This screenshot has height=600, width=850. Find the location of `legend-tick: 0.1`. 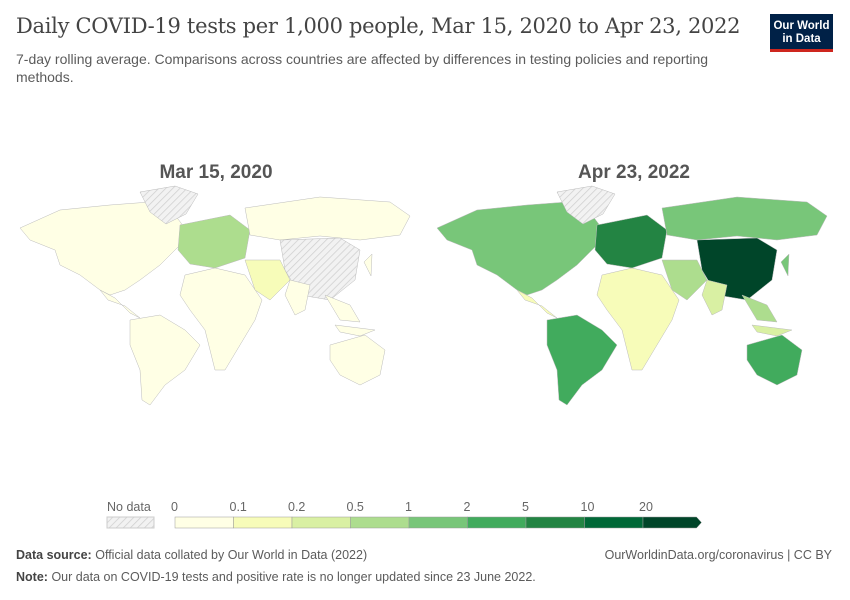

legend-tick: 0.1 is located at coordinates (238, 507).